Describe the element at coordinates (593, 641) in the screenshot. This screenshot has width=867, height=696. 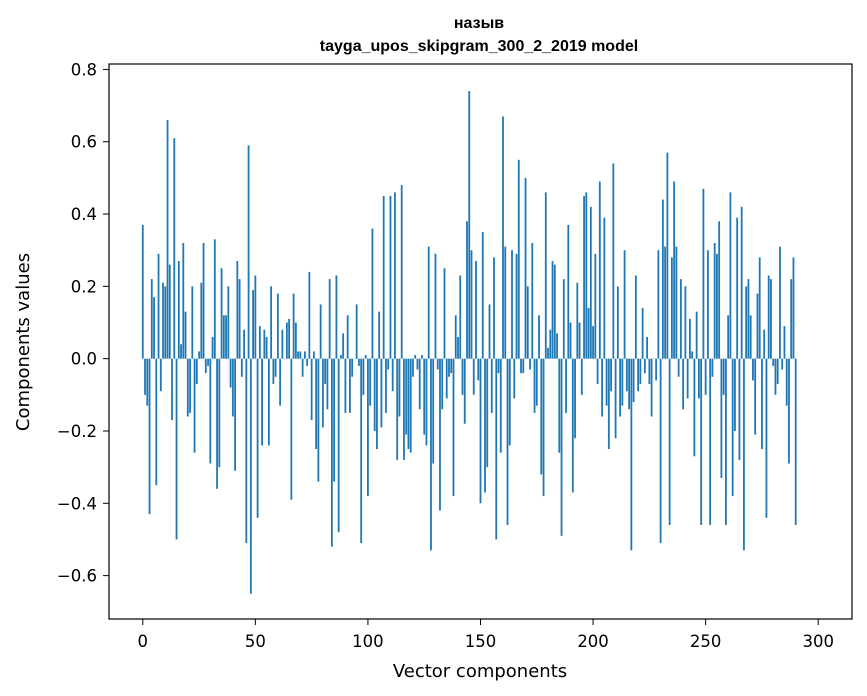
I see `x-tick-label: 200` at that location.